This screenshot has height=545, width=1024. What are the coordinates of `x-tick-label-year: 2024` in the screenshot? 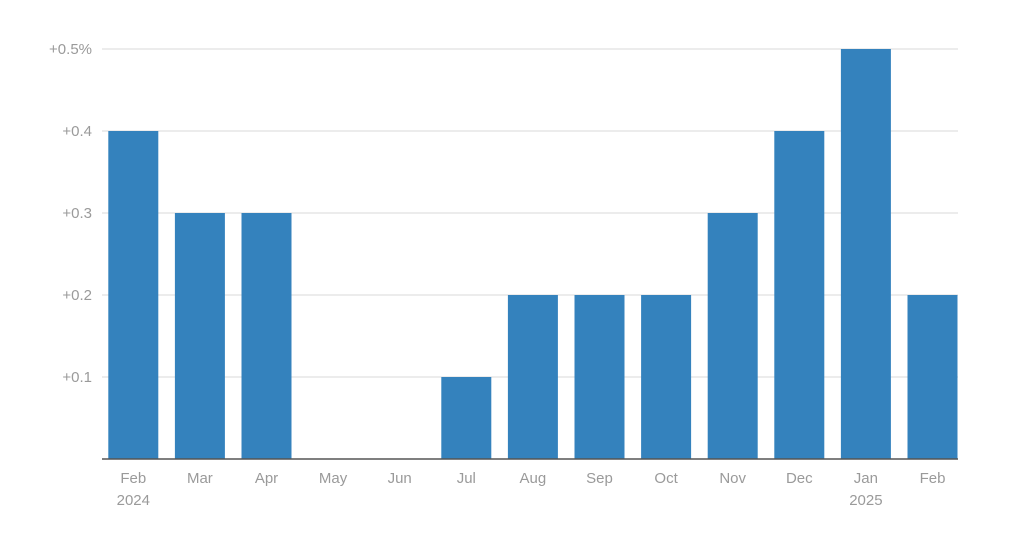 It's located at (133, 500).